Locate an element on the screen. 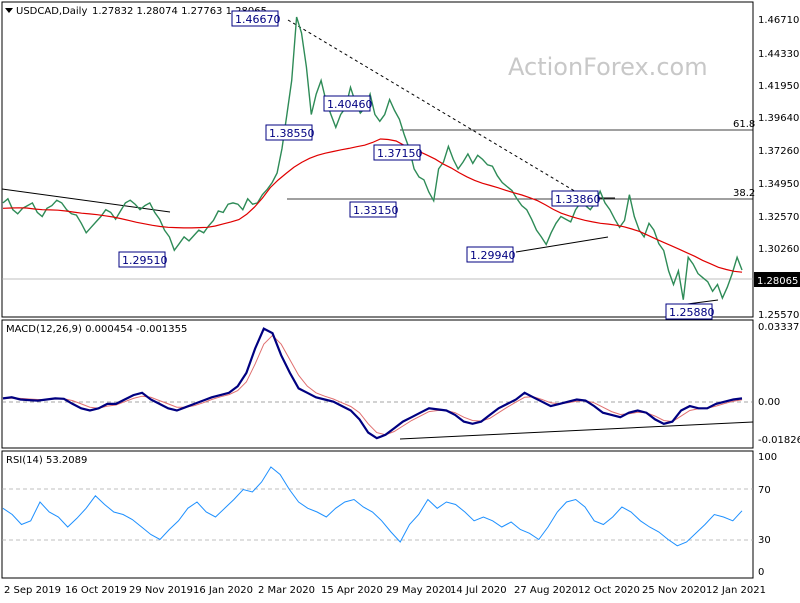 Image resolution: width=800 pixels, height=603 pixels. rsi-title: RSI(14) 53.2089 is located at coordinates (46, 460).